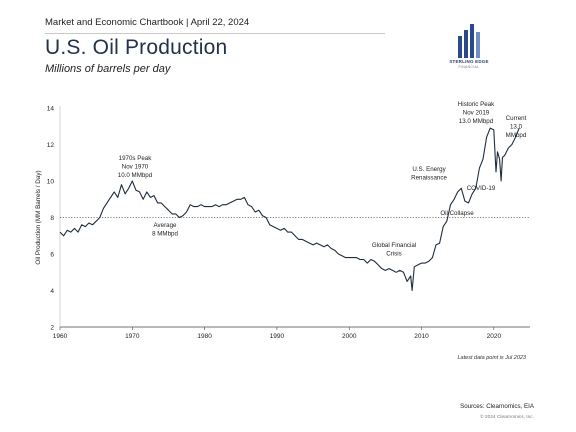 This screenshot has height=432, width=576. What do you see at coordinates (429, 169) in the screenshot?
I see `annotation-text: U.S. Energy` at bounding box center [429, 169].